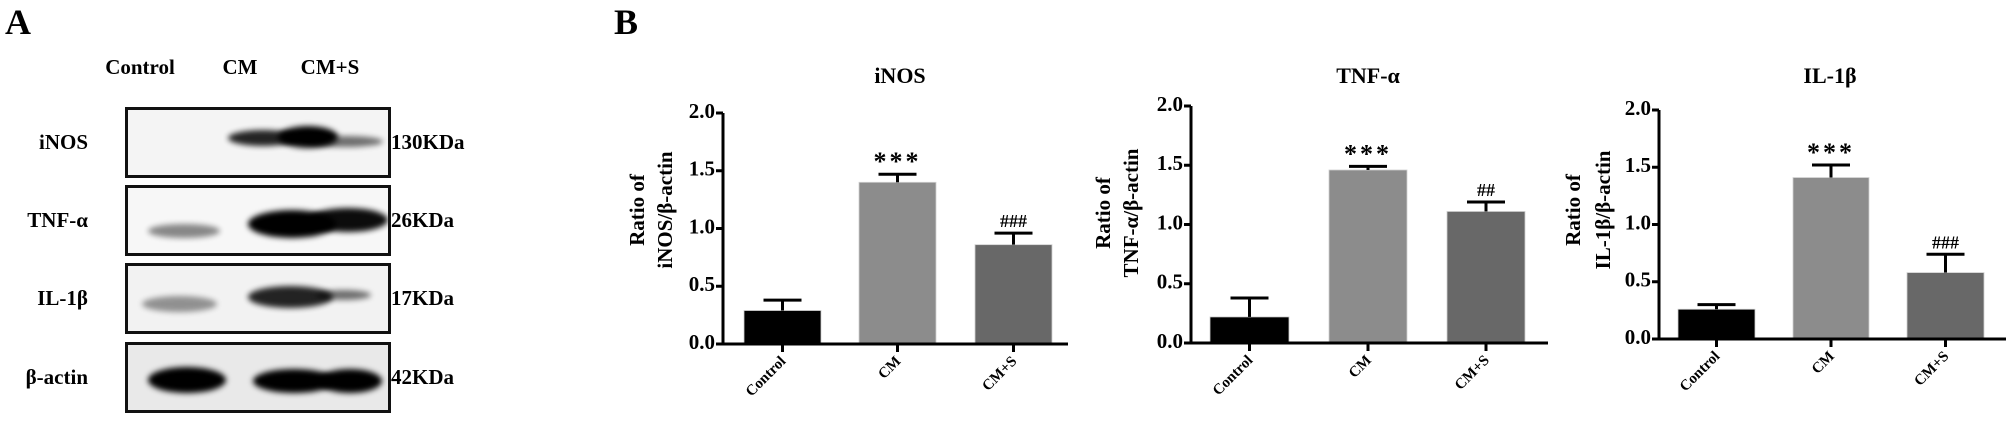 This screenshot has width=2011, height=422. What do you see at coordinates (56, 377) in the screenshot?
I see `row-label-bactin: β-actin` at bounding box center [56, 377].